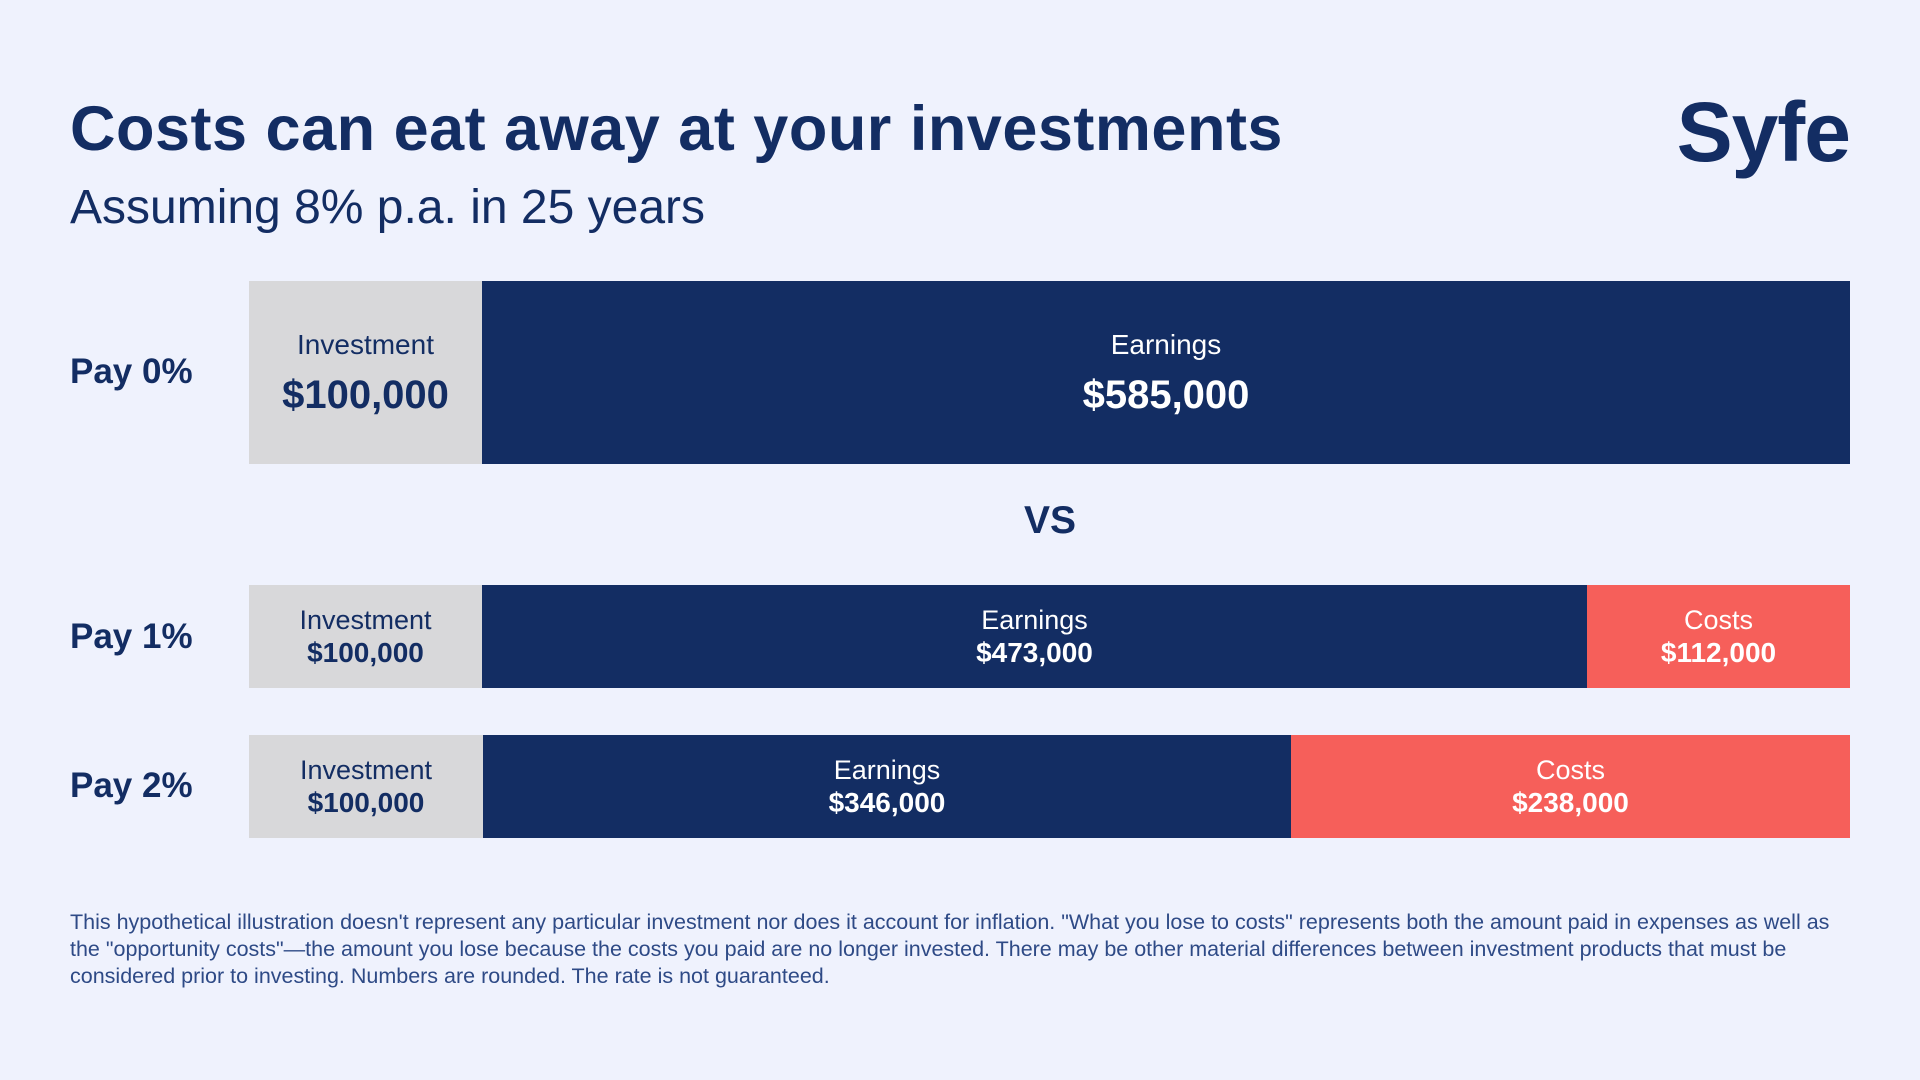  What do you see at coordinates (1718, 652) in the screenshot?
I see `segment-value: $112,000` at bounding box center [1718, 652].